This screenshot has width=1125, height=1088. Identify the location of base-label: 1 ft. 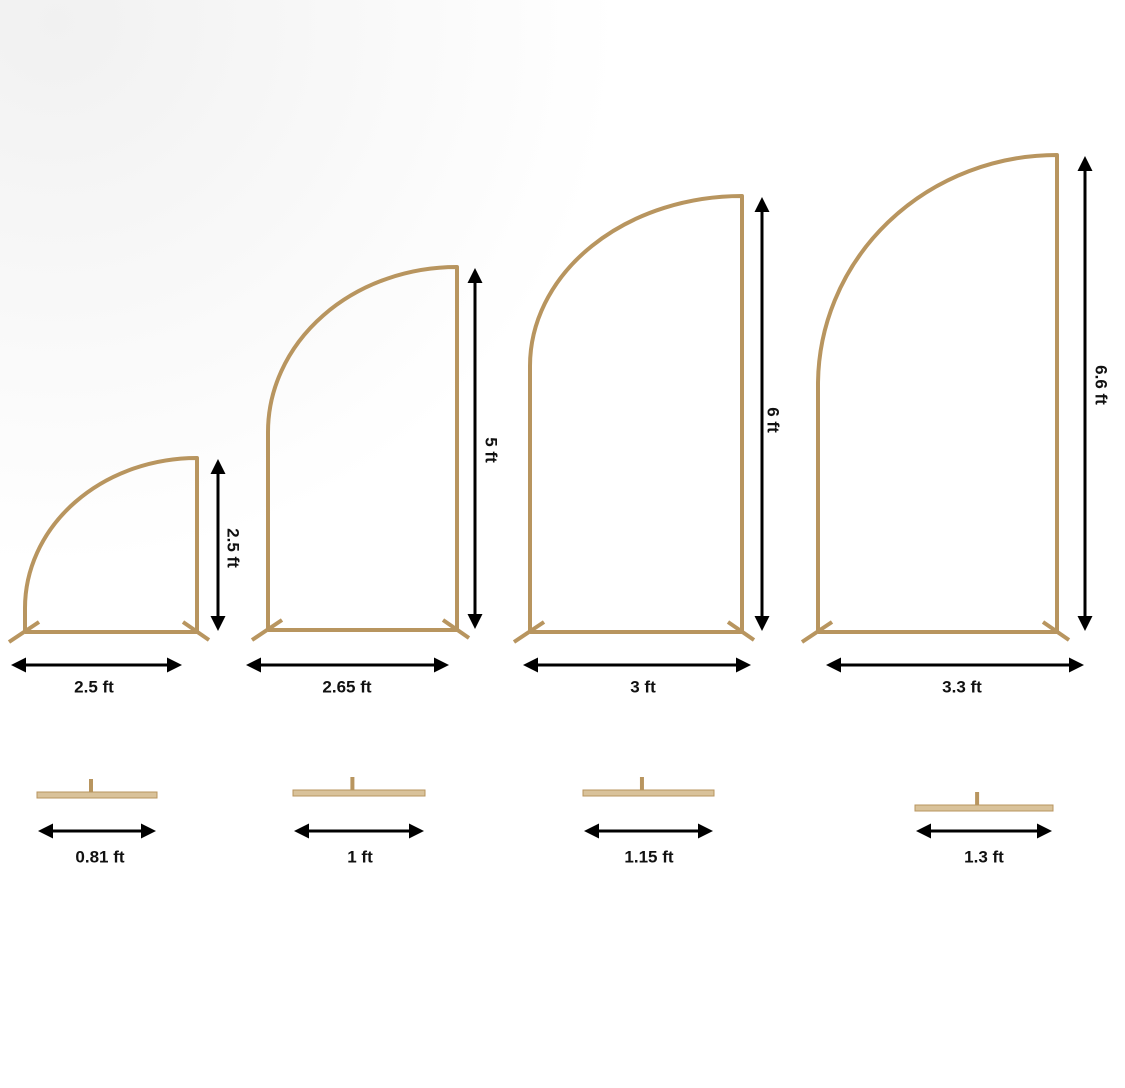
(360, 856).